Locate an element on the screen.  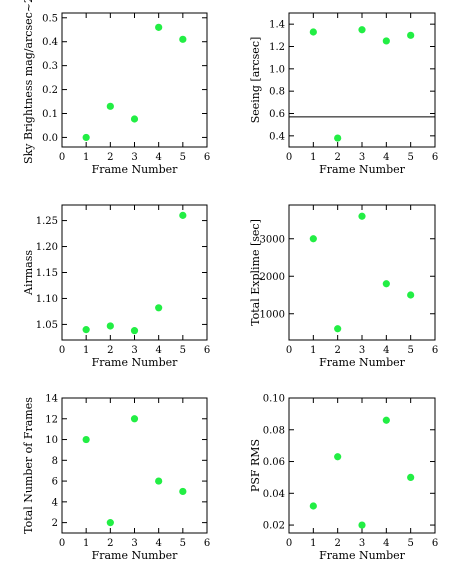
y-tick-label: 0.6 is located at coordinates (277, 114).